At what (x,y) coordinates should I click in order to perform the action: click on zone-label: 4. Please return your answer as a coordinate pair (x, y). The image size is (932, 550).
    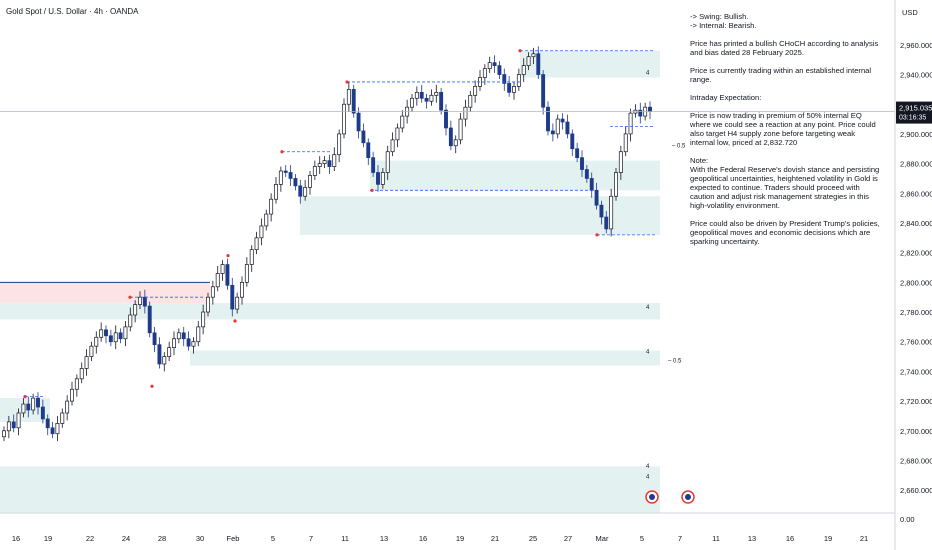
    Looking at the image, I should click on (648, 308).